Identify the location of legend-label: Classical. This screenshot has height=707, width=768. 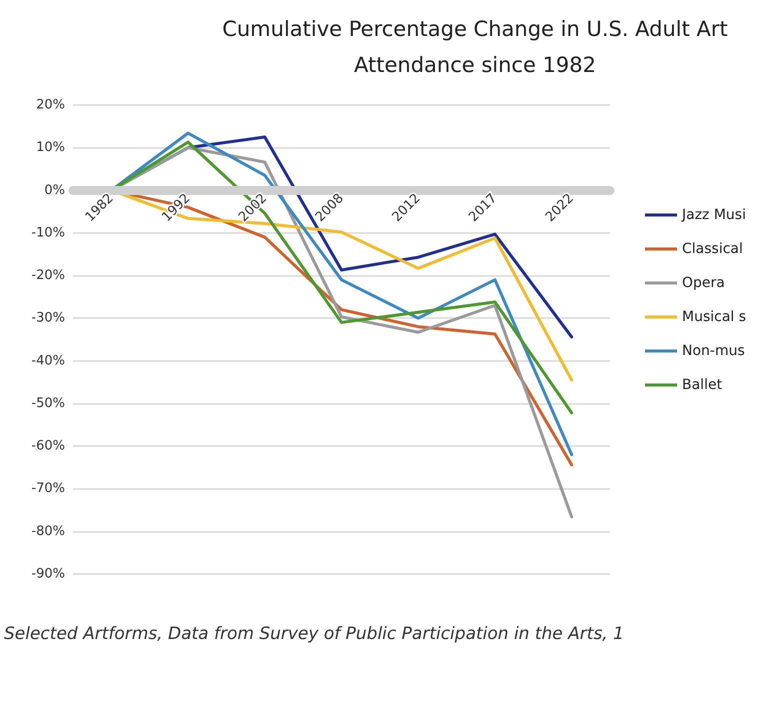
(712, 249).